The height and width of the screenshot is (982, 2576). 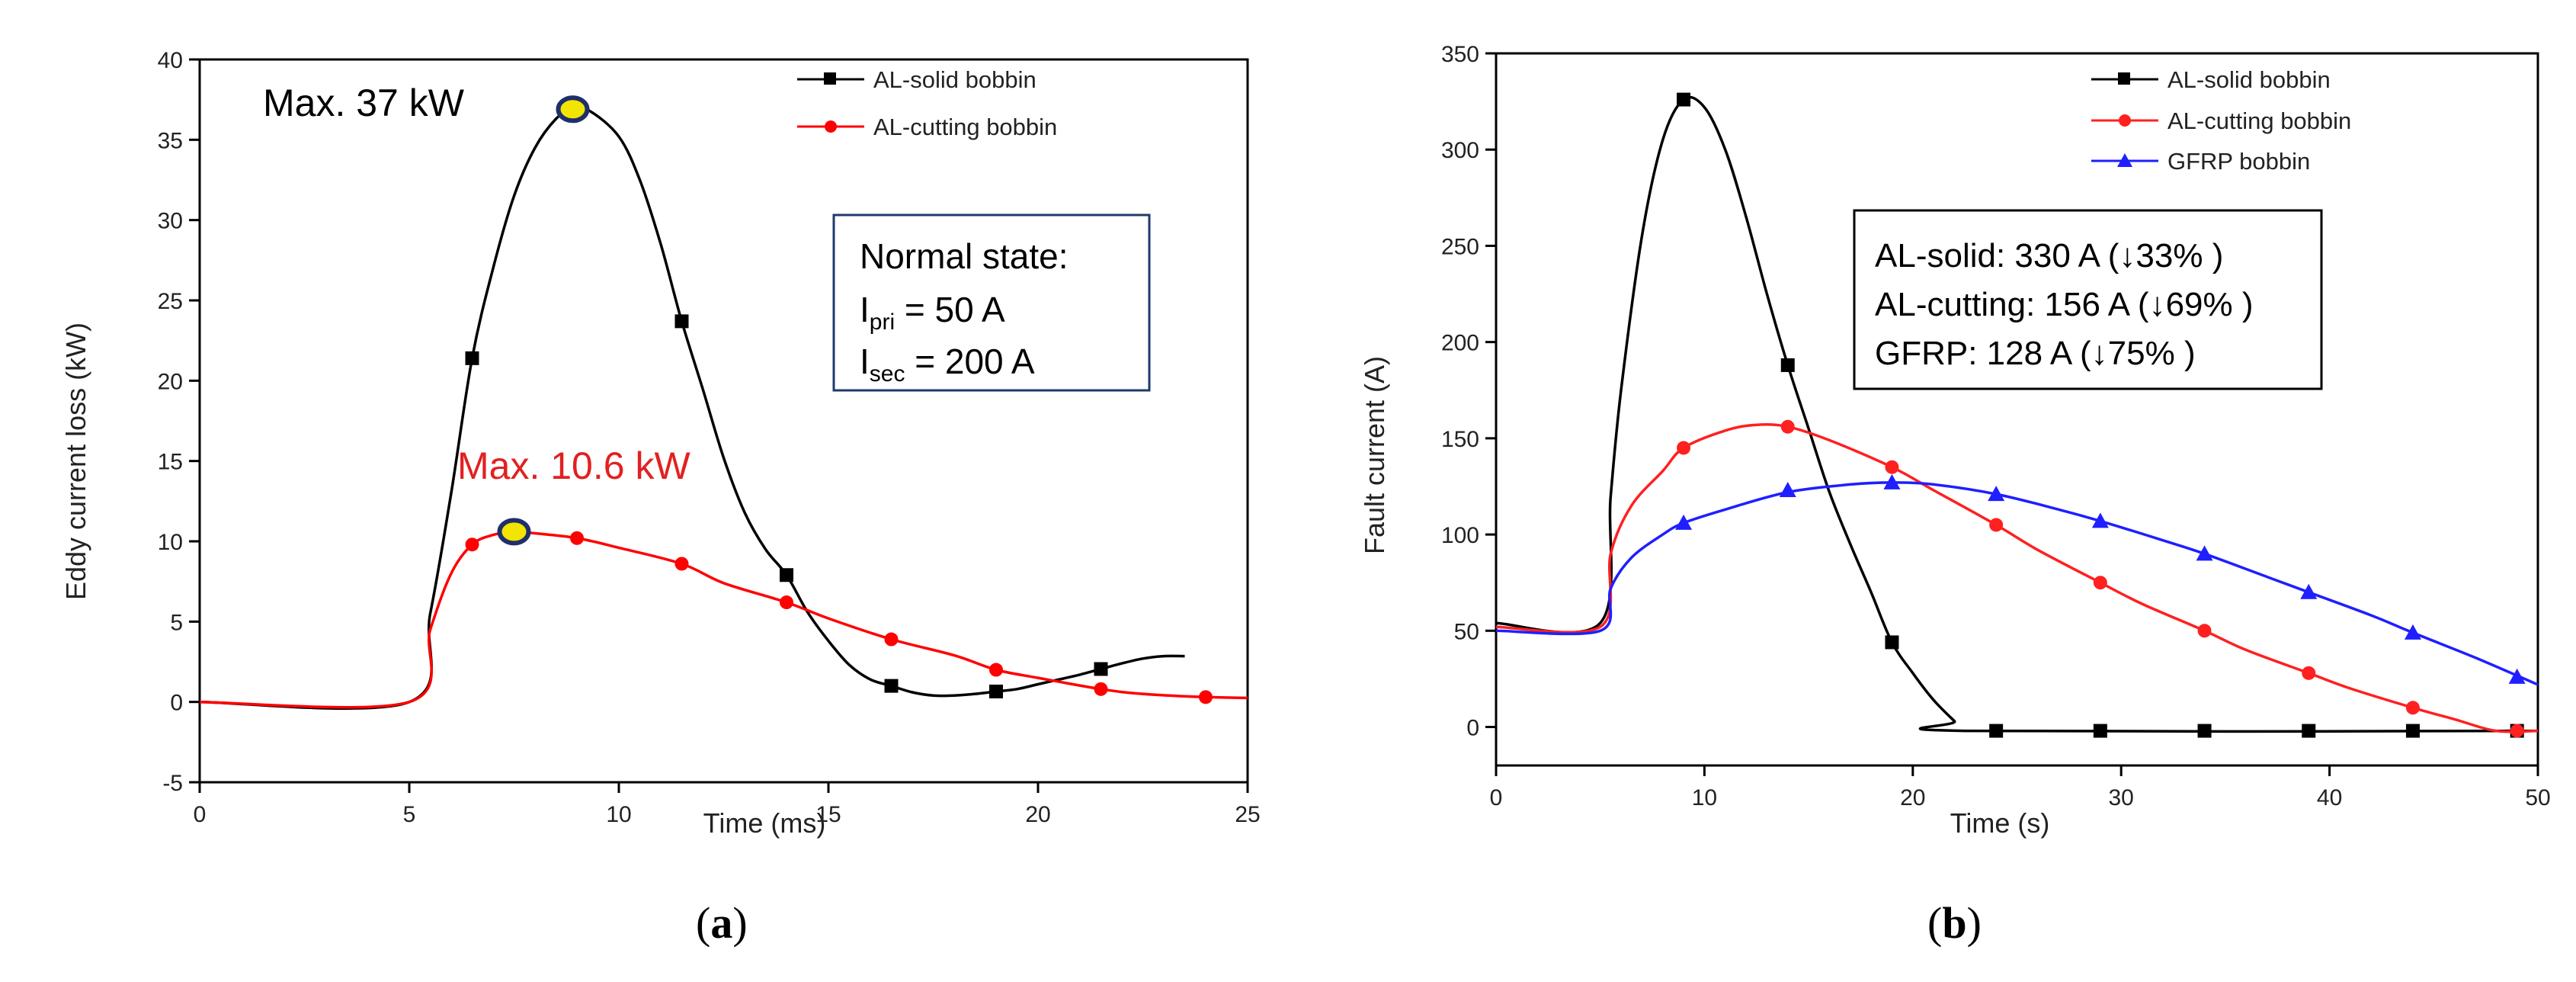 I want to click on chart-a-x-tick-label: 15, so click(x=828, y=814).